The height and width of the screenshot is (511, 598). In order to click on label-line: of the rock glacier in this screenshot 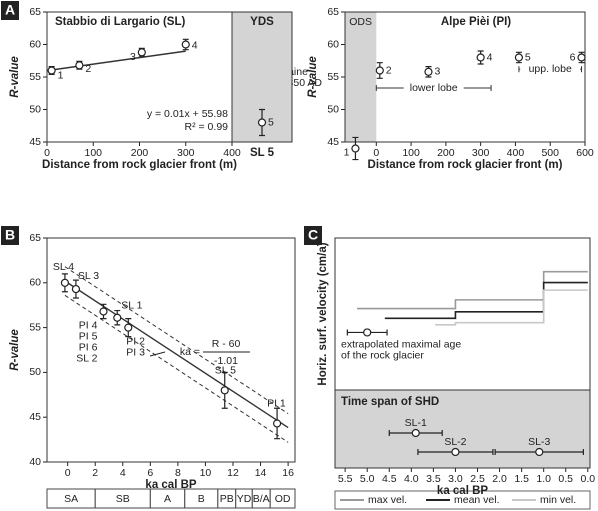, I will do `click(382, 355)`.